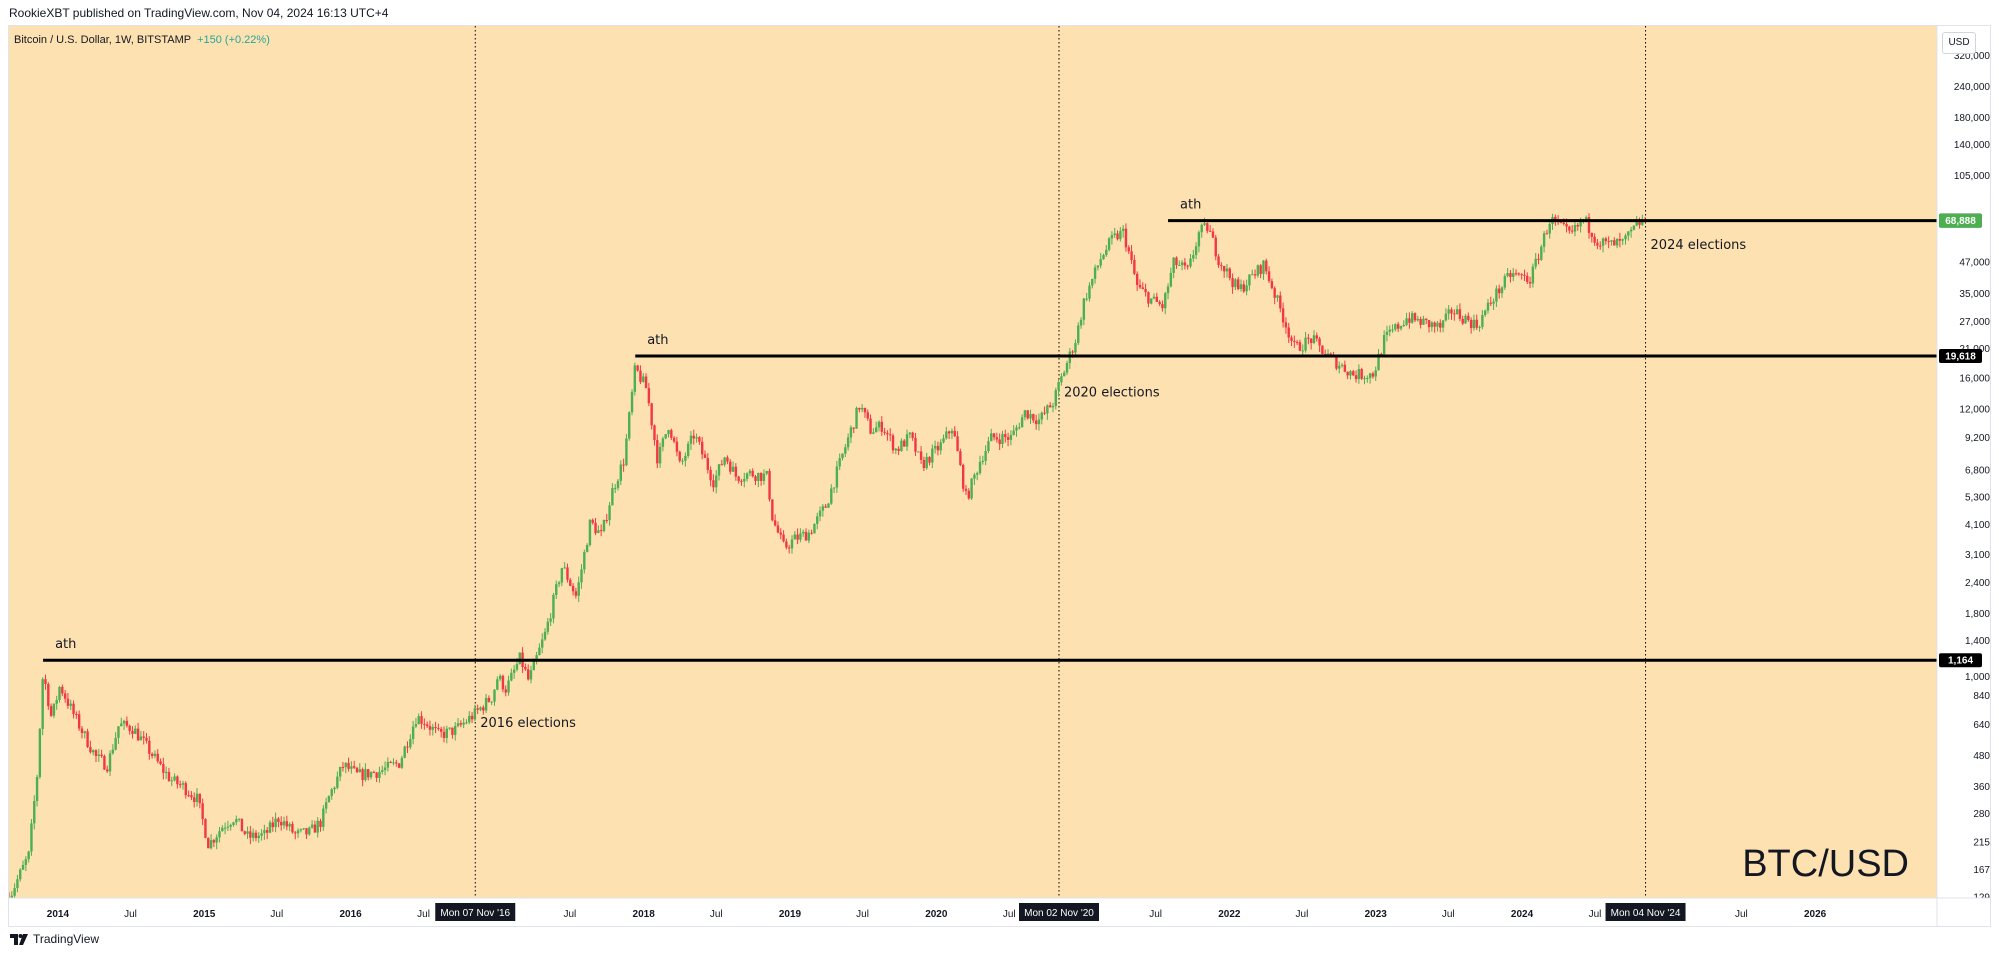  I want to click on price-label-text: 68,888, so click(1960, 221).